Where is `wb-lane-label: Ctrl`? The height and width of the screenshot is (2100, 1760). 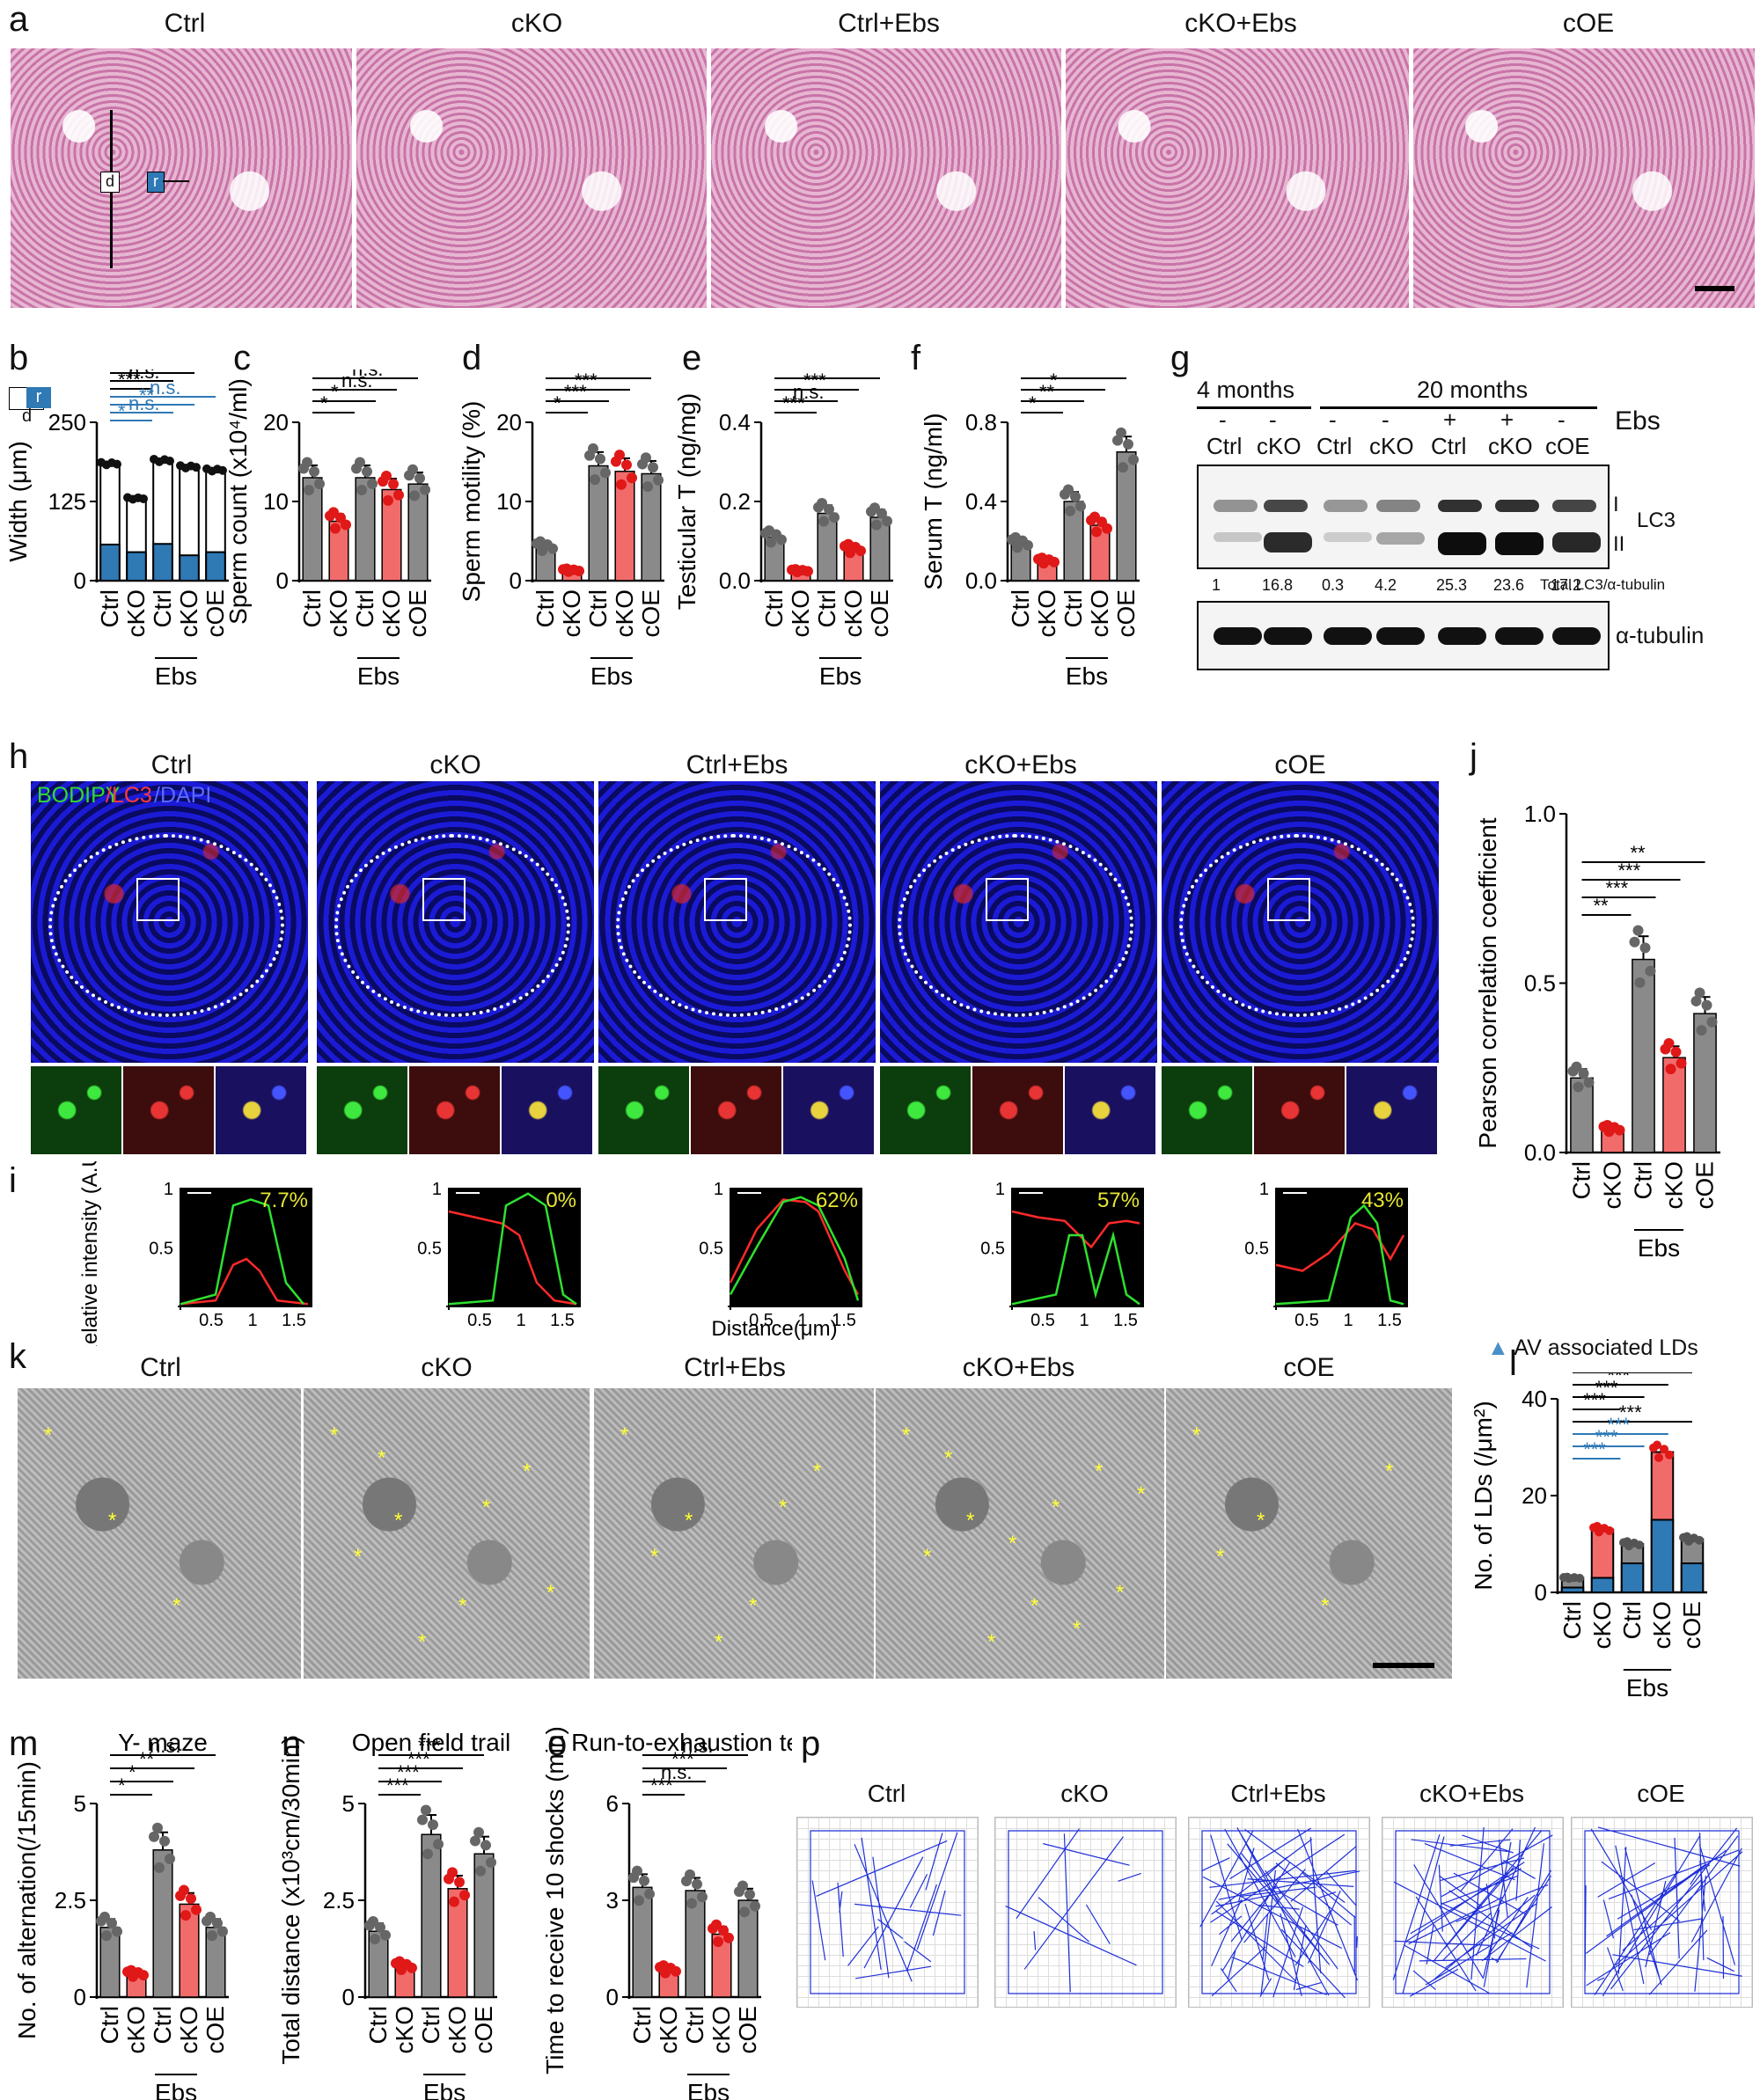 wb-lane-label: Ctrl is located at coordinates (1449, 446).